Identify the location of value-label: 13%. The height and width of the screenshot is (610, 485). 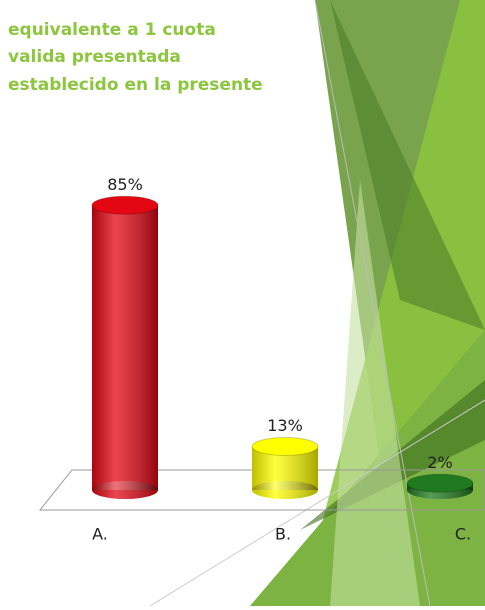
(285, 425).